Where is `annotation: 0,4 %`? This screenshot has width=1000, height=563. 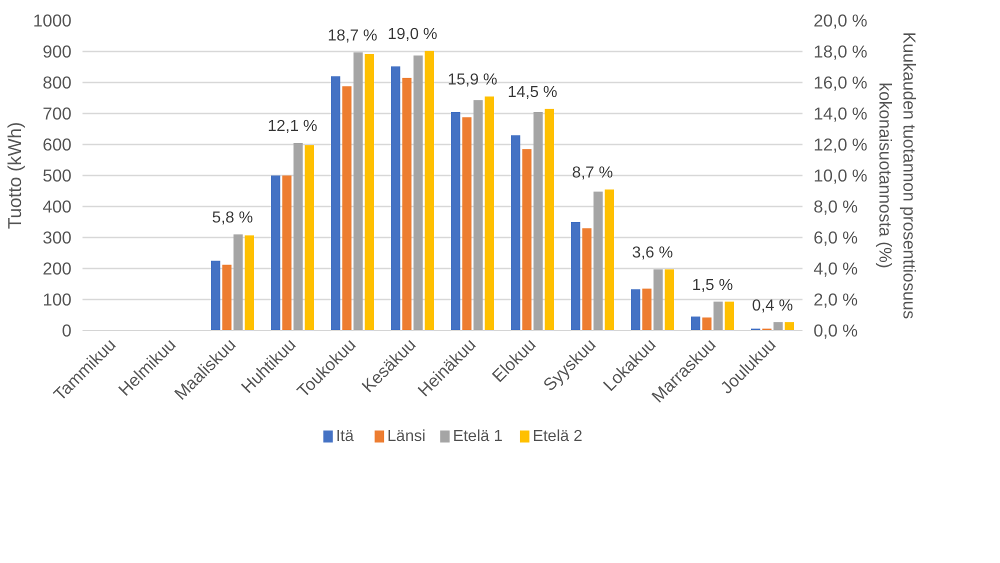 annotation: 0,4 % is located at coordinates (772, 305).